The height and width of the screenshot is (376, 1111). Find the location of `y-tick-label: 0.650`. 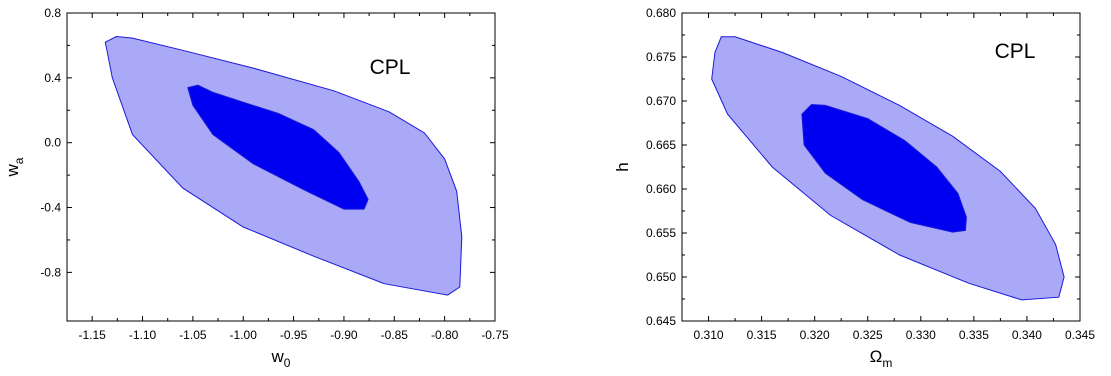

y-tick-label: 0.650 is located at coordinates (661, 277).